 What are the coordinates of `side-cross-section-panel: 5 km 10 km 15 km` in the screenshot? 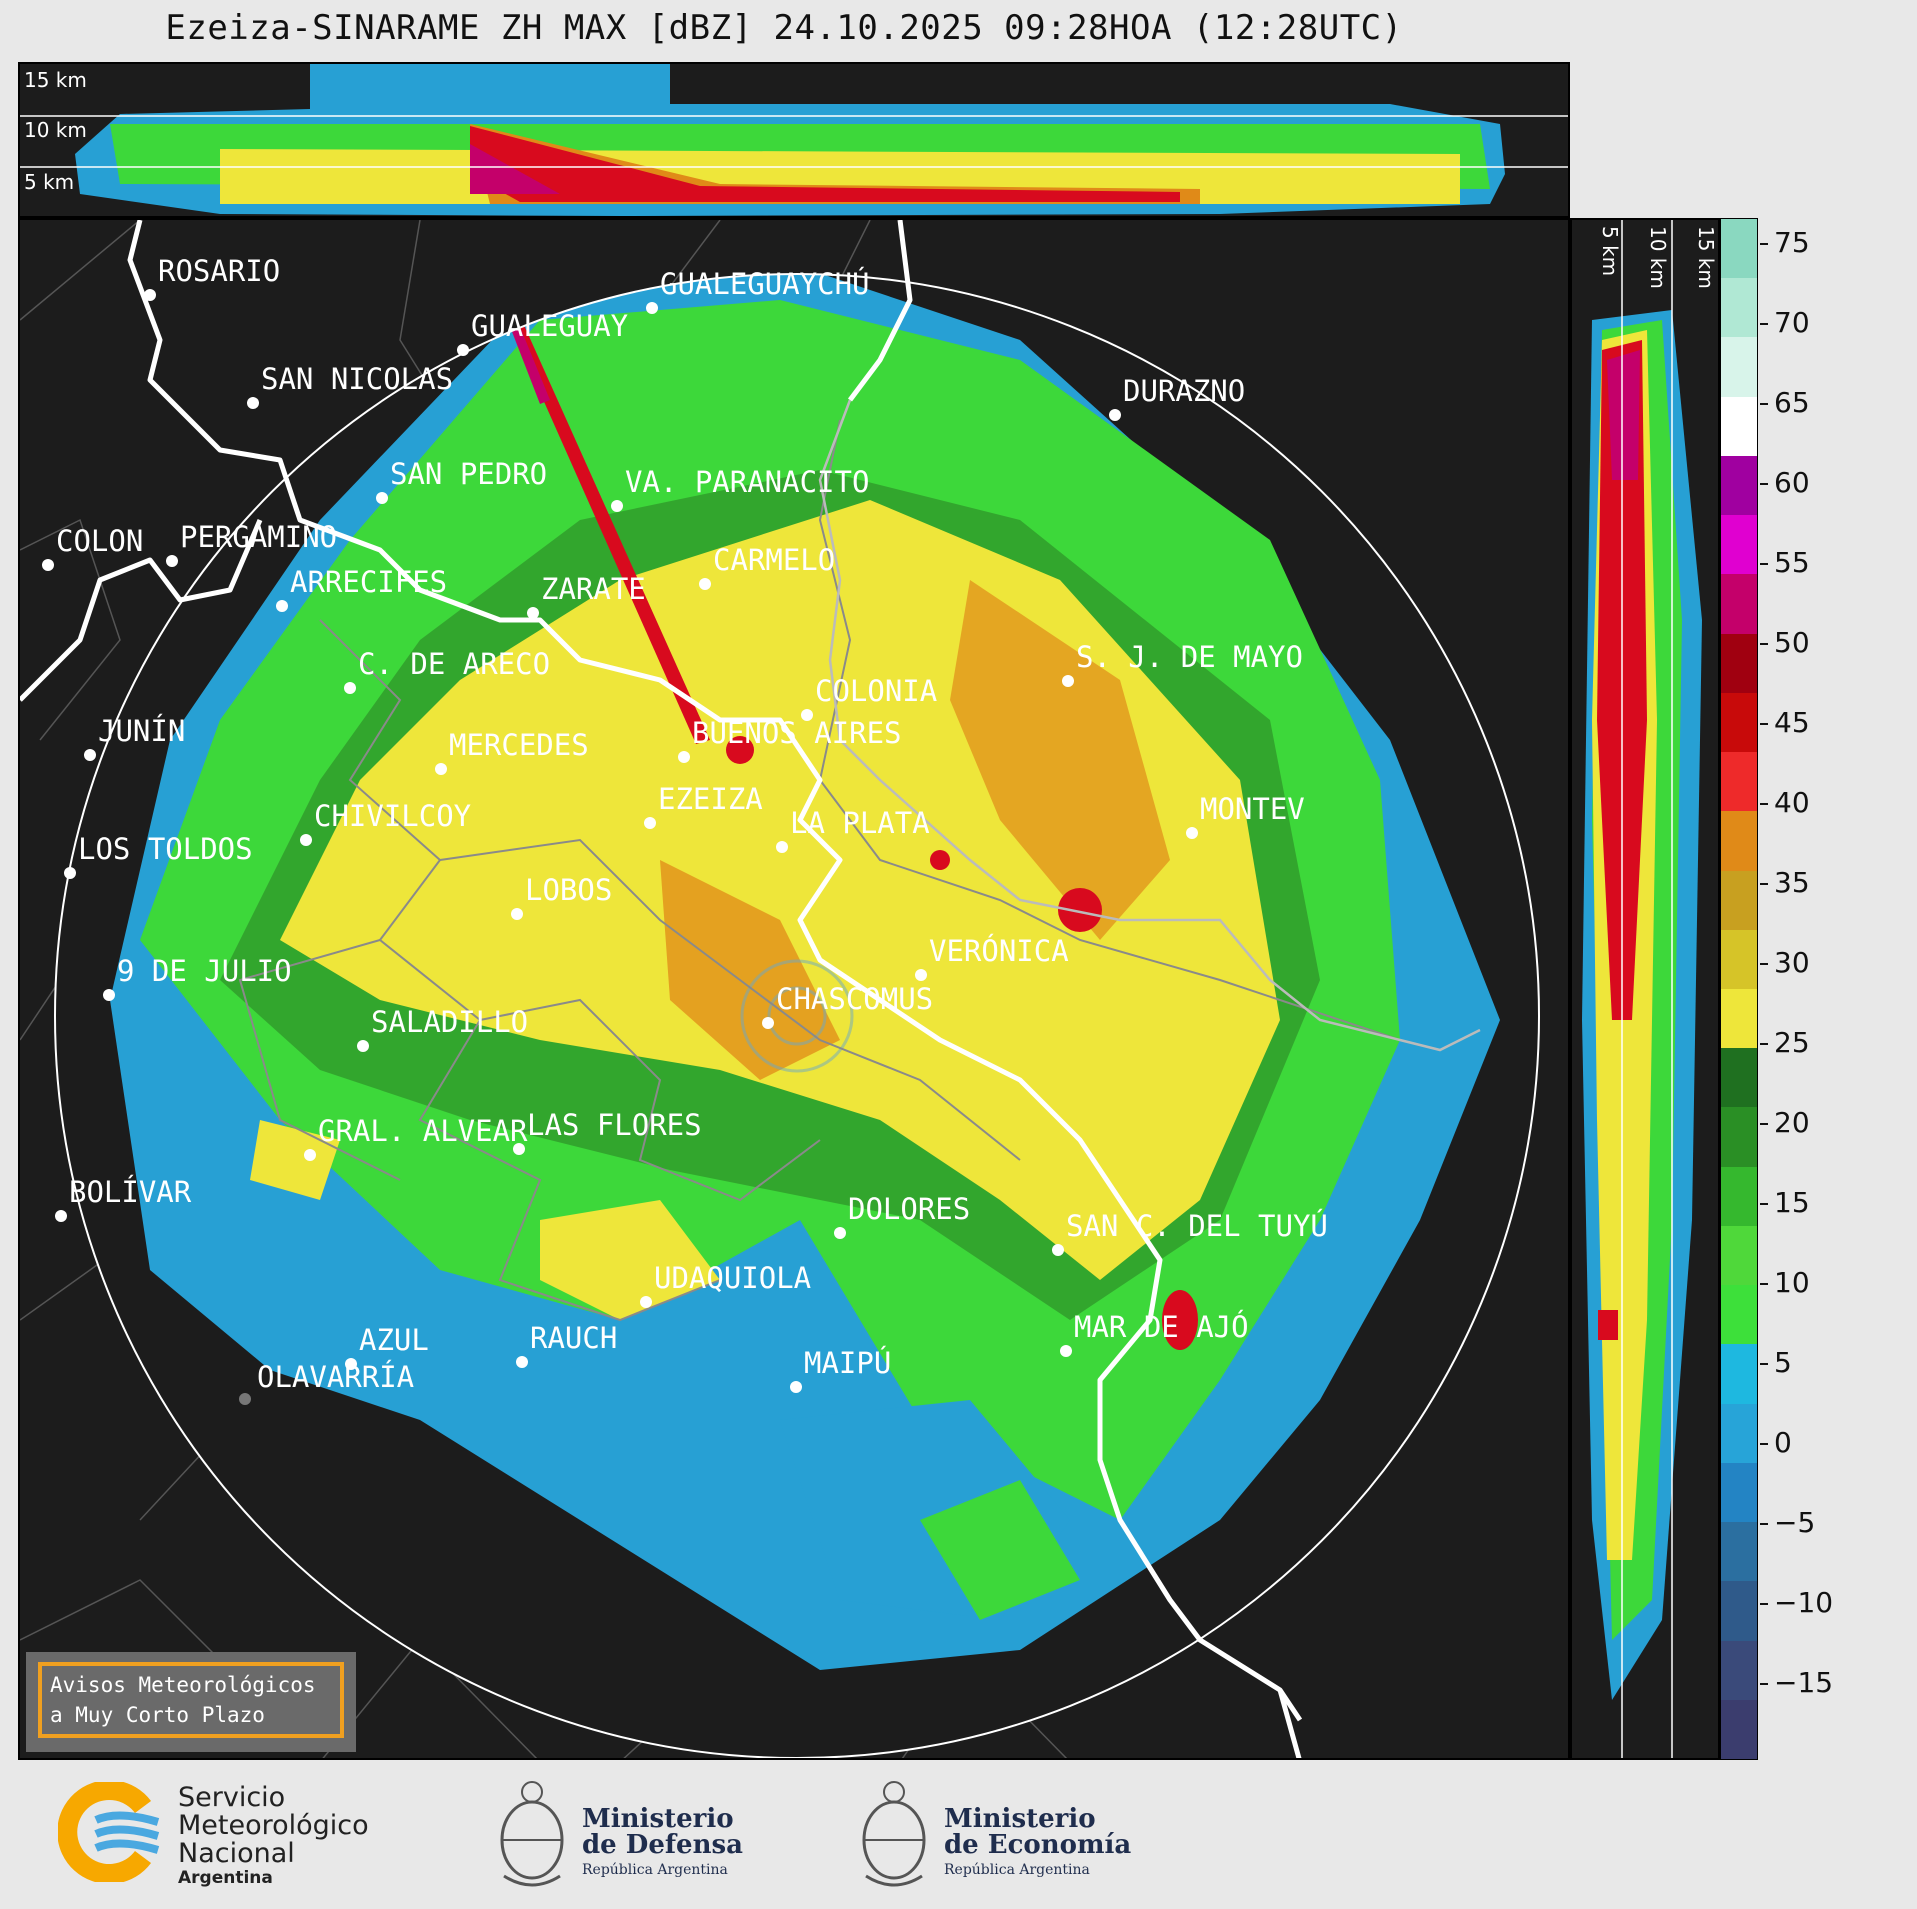 It's located at (1645, 989).